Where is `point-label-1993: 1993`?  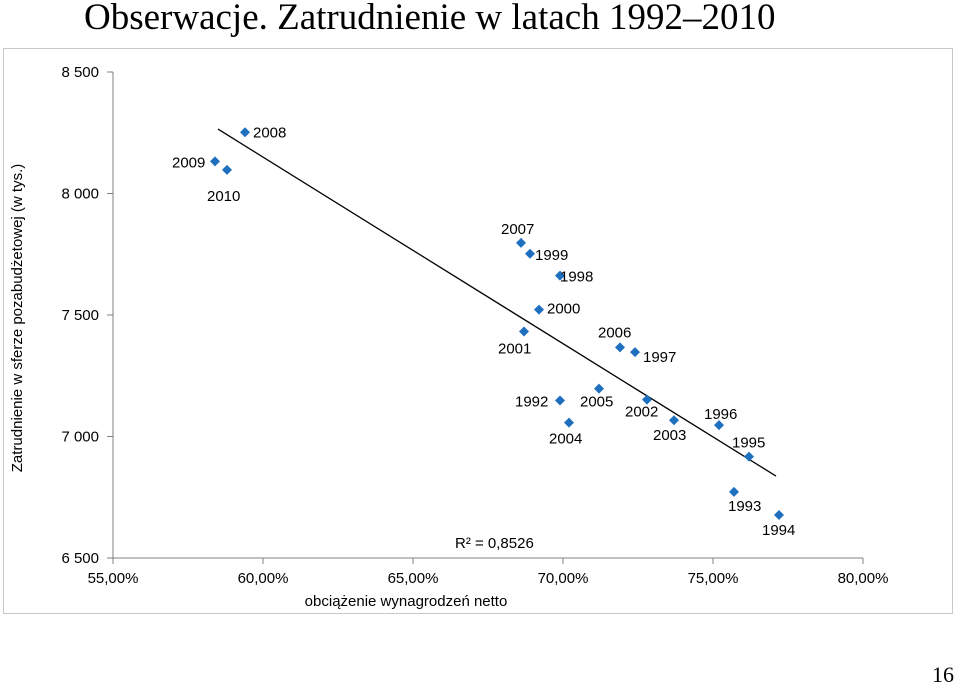 point-label-1993: 1993 is located at coordinates (744, 506).